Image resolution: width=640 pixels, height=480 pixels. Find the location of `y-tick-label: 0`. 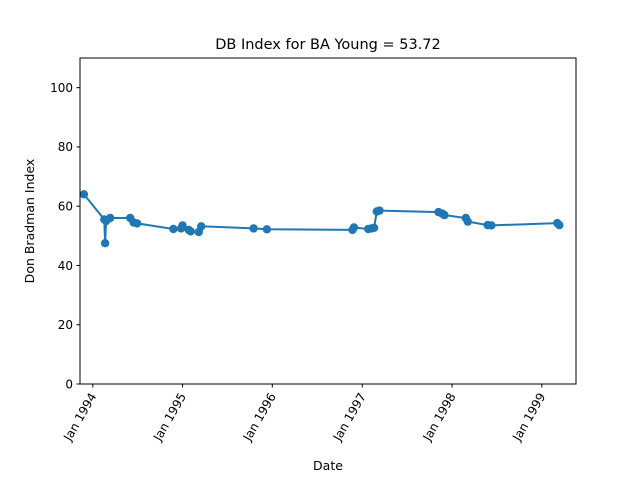

y-tick-label: 0 is located at coordinates (69, 384).